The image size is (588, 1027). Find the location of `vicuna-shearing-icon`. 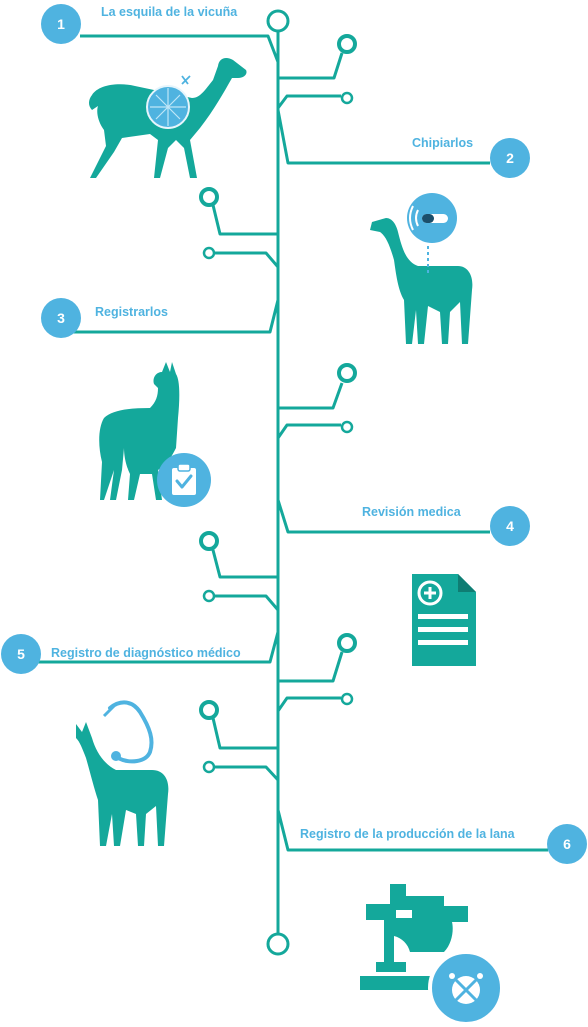

vicuna-shearing-icon is located at coordinates (168, 118).